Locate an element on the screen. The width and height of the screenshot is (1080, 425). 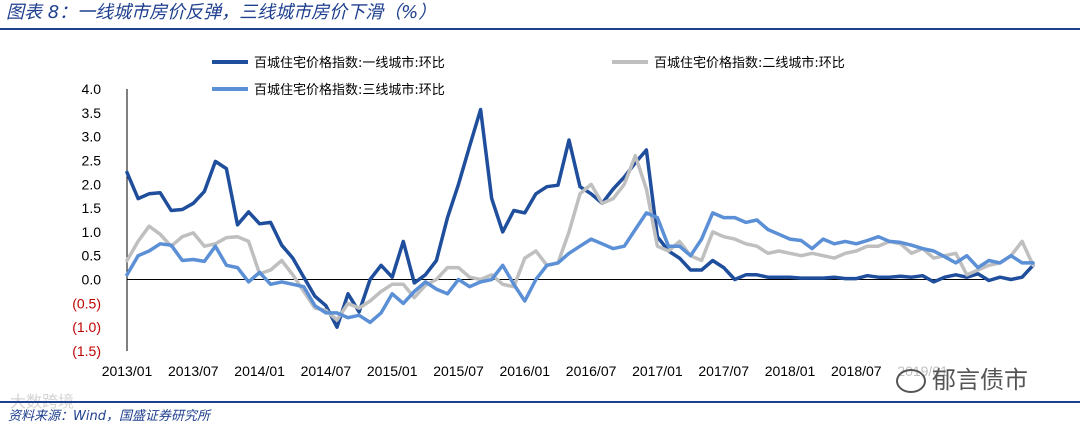
legend-label-1: 百城住宅价格指数:一线城市:环比 is located at coordinates (349, 63).